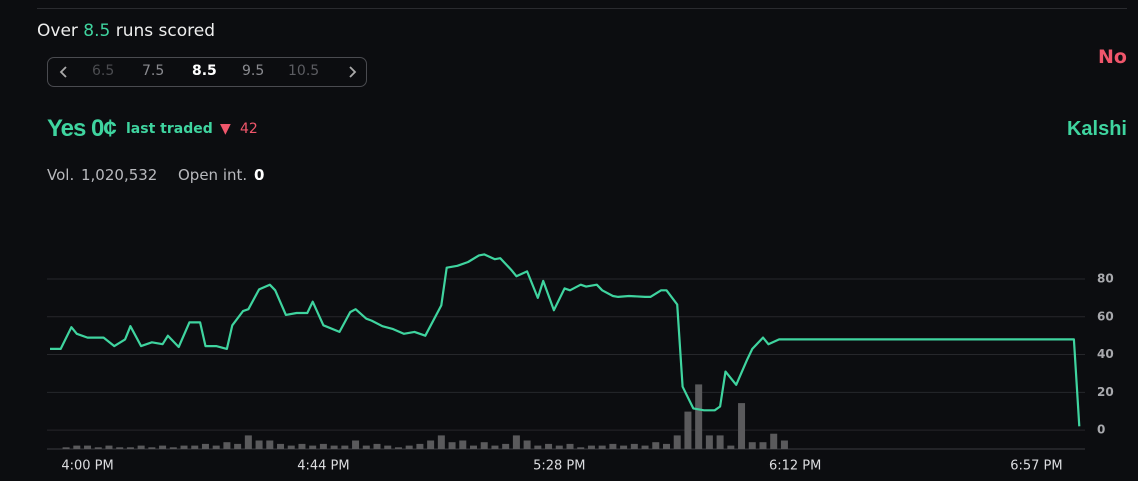 This screenshot has height=481, width=1138. I want to click on title-suffix: runs scored, so click(165, 31).